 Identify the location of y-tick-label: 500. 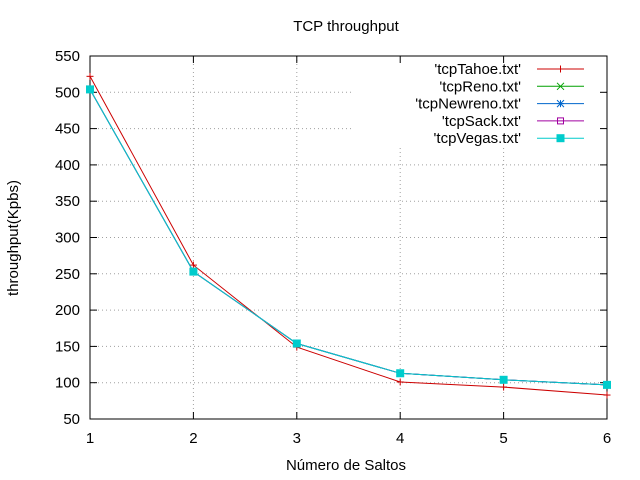
(67, 92).